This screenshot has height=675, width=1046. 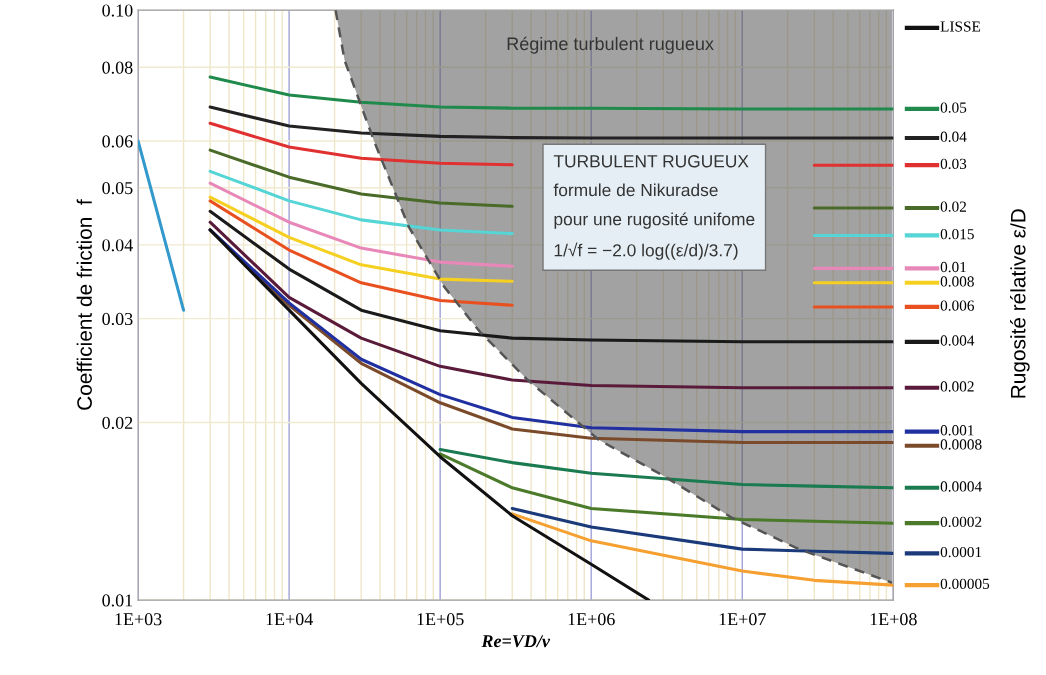 What do you see at coordinates (117, 245) in the screenshot?
I see `y-tick-label: 0.04` at bounding box center [117, 245].